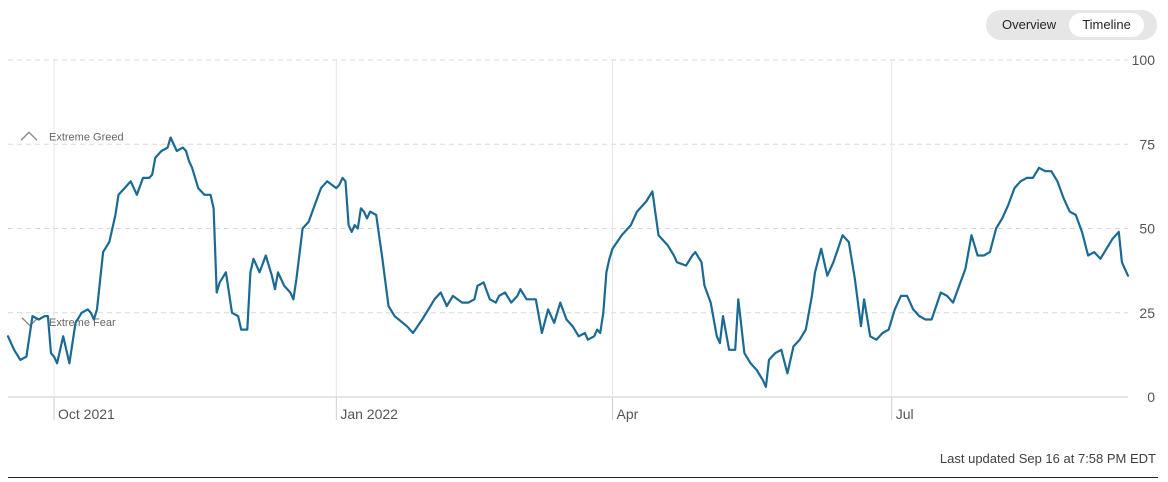 The height and width of the screenshot is (482, 1168). Describe the element at coordinates (1151, 397) in the screenshot. I see `y-tick-label: 0` at that location.